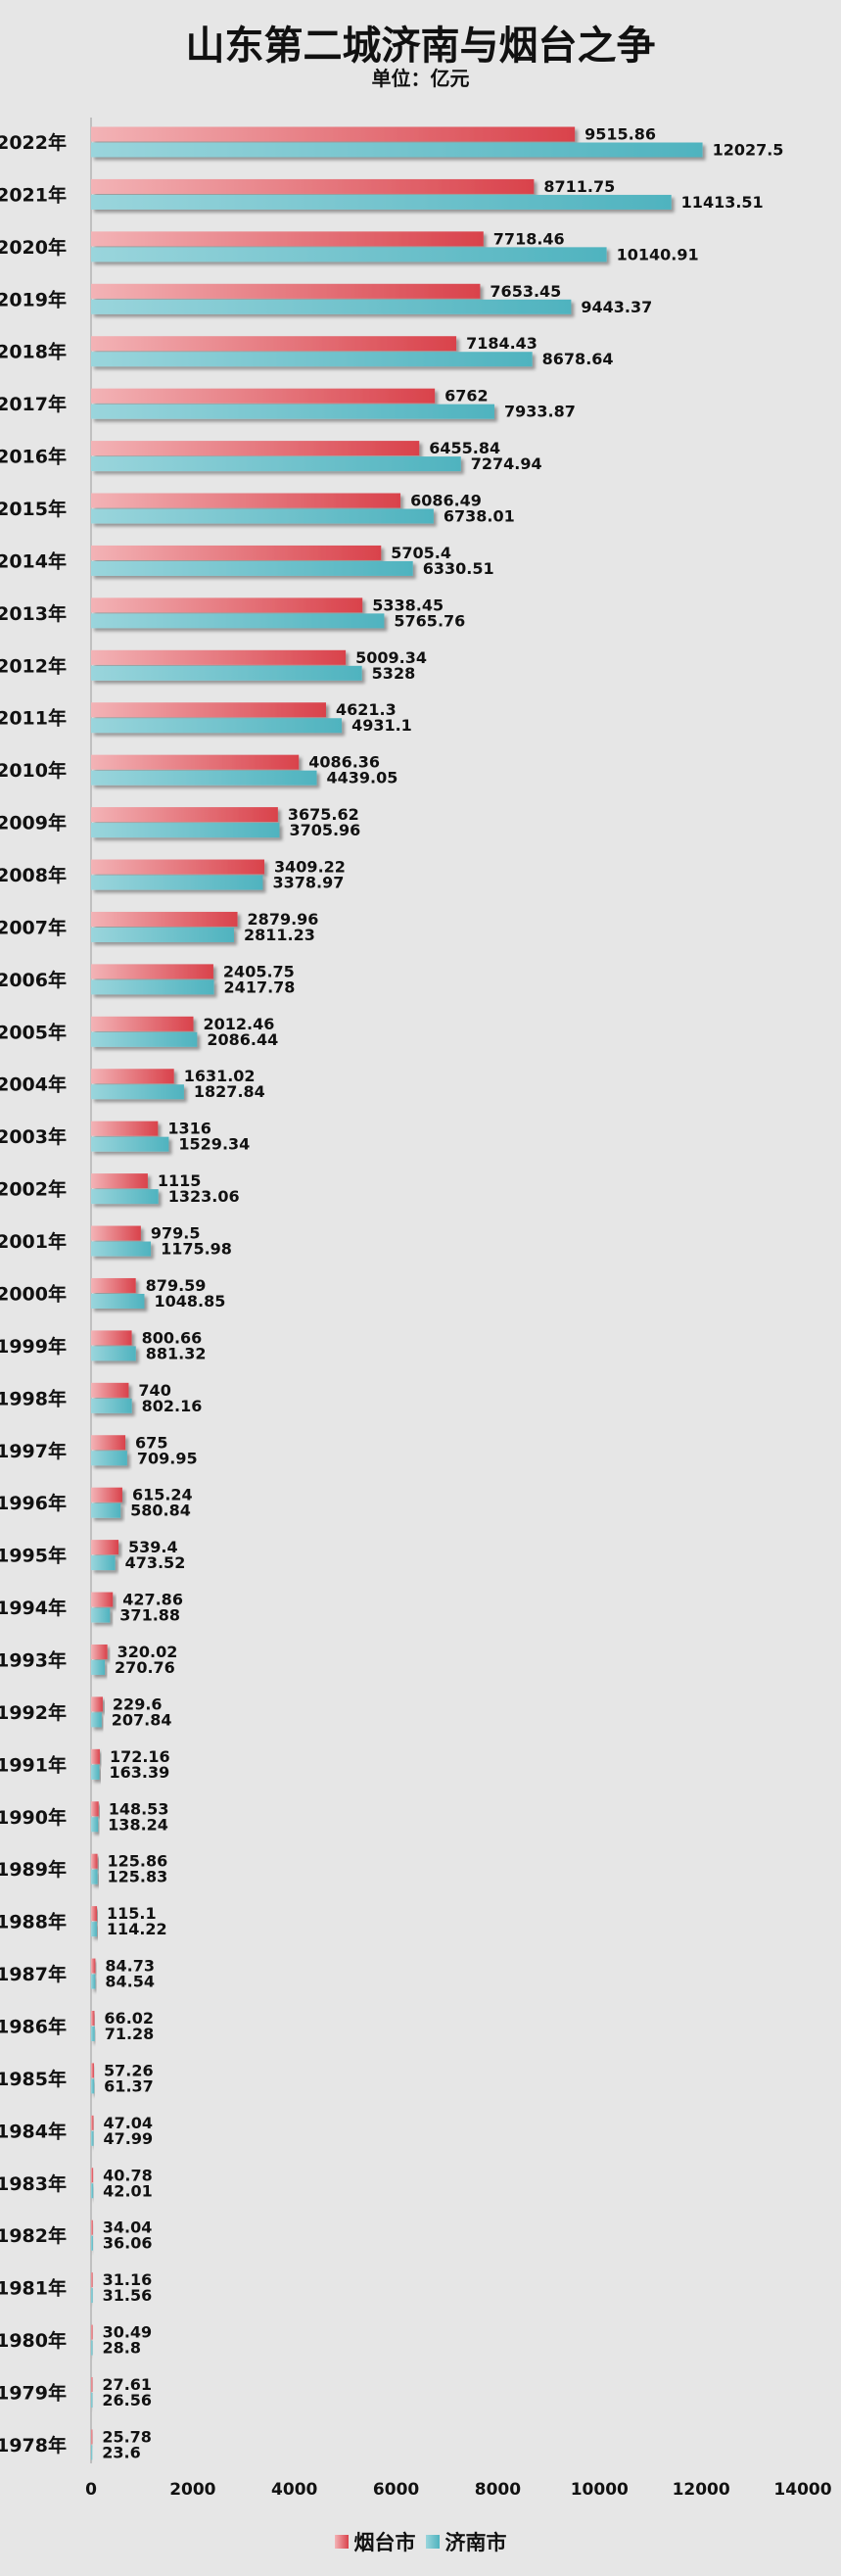 The image size is (841, 2576). Describe the element at coordinates (433, 2542) in the screenshot. I see `legend-swatch-jinan` at that location.